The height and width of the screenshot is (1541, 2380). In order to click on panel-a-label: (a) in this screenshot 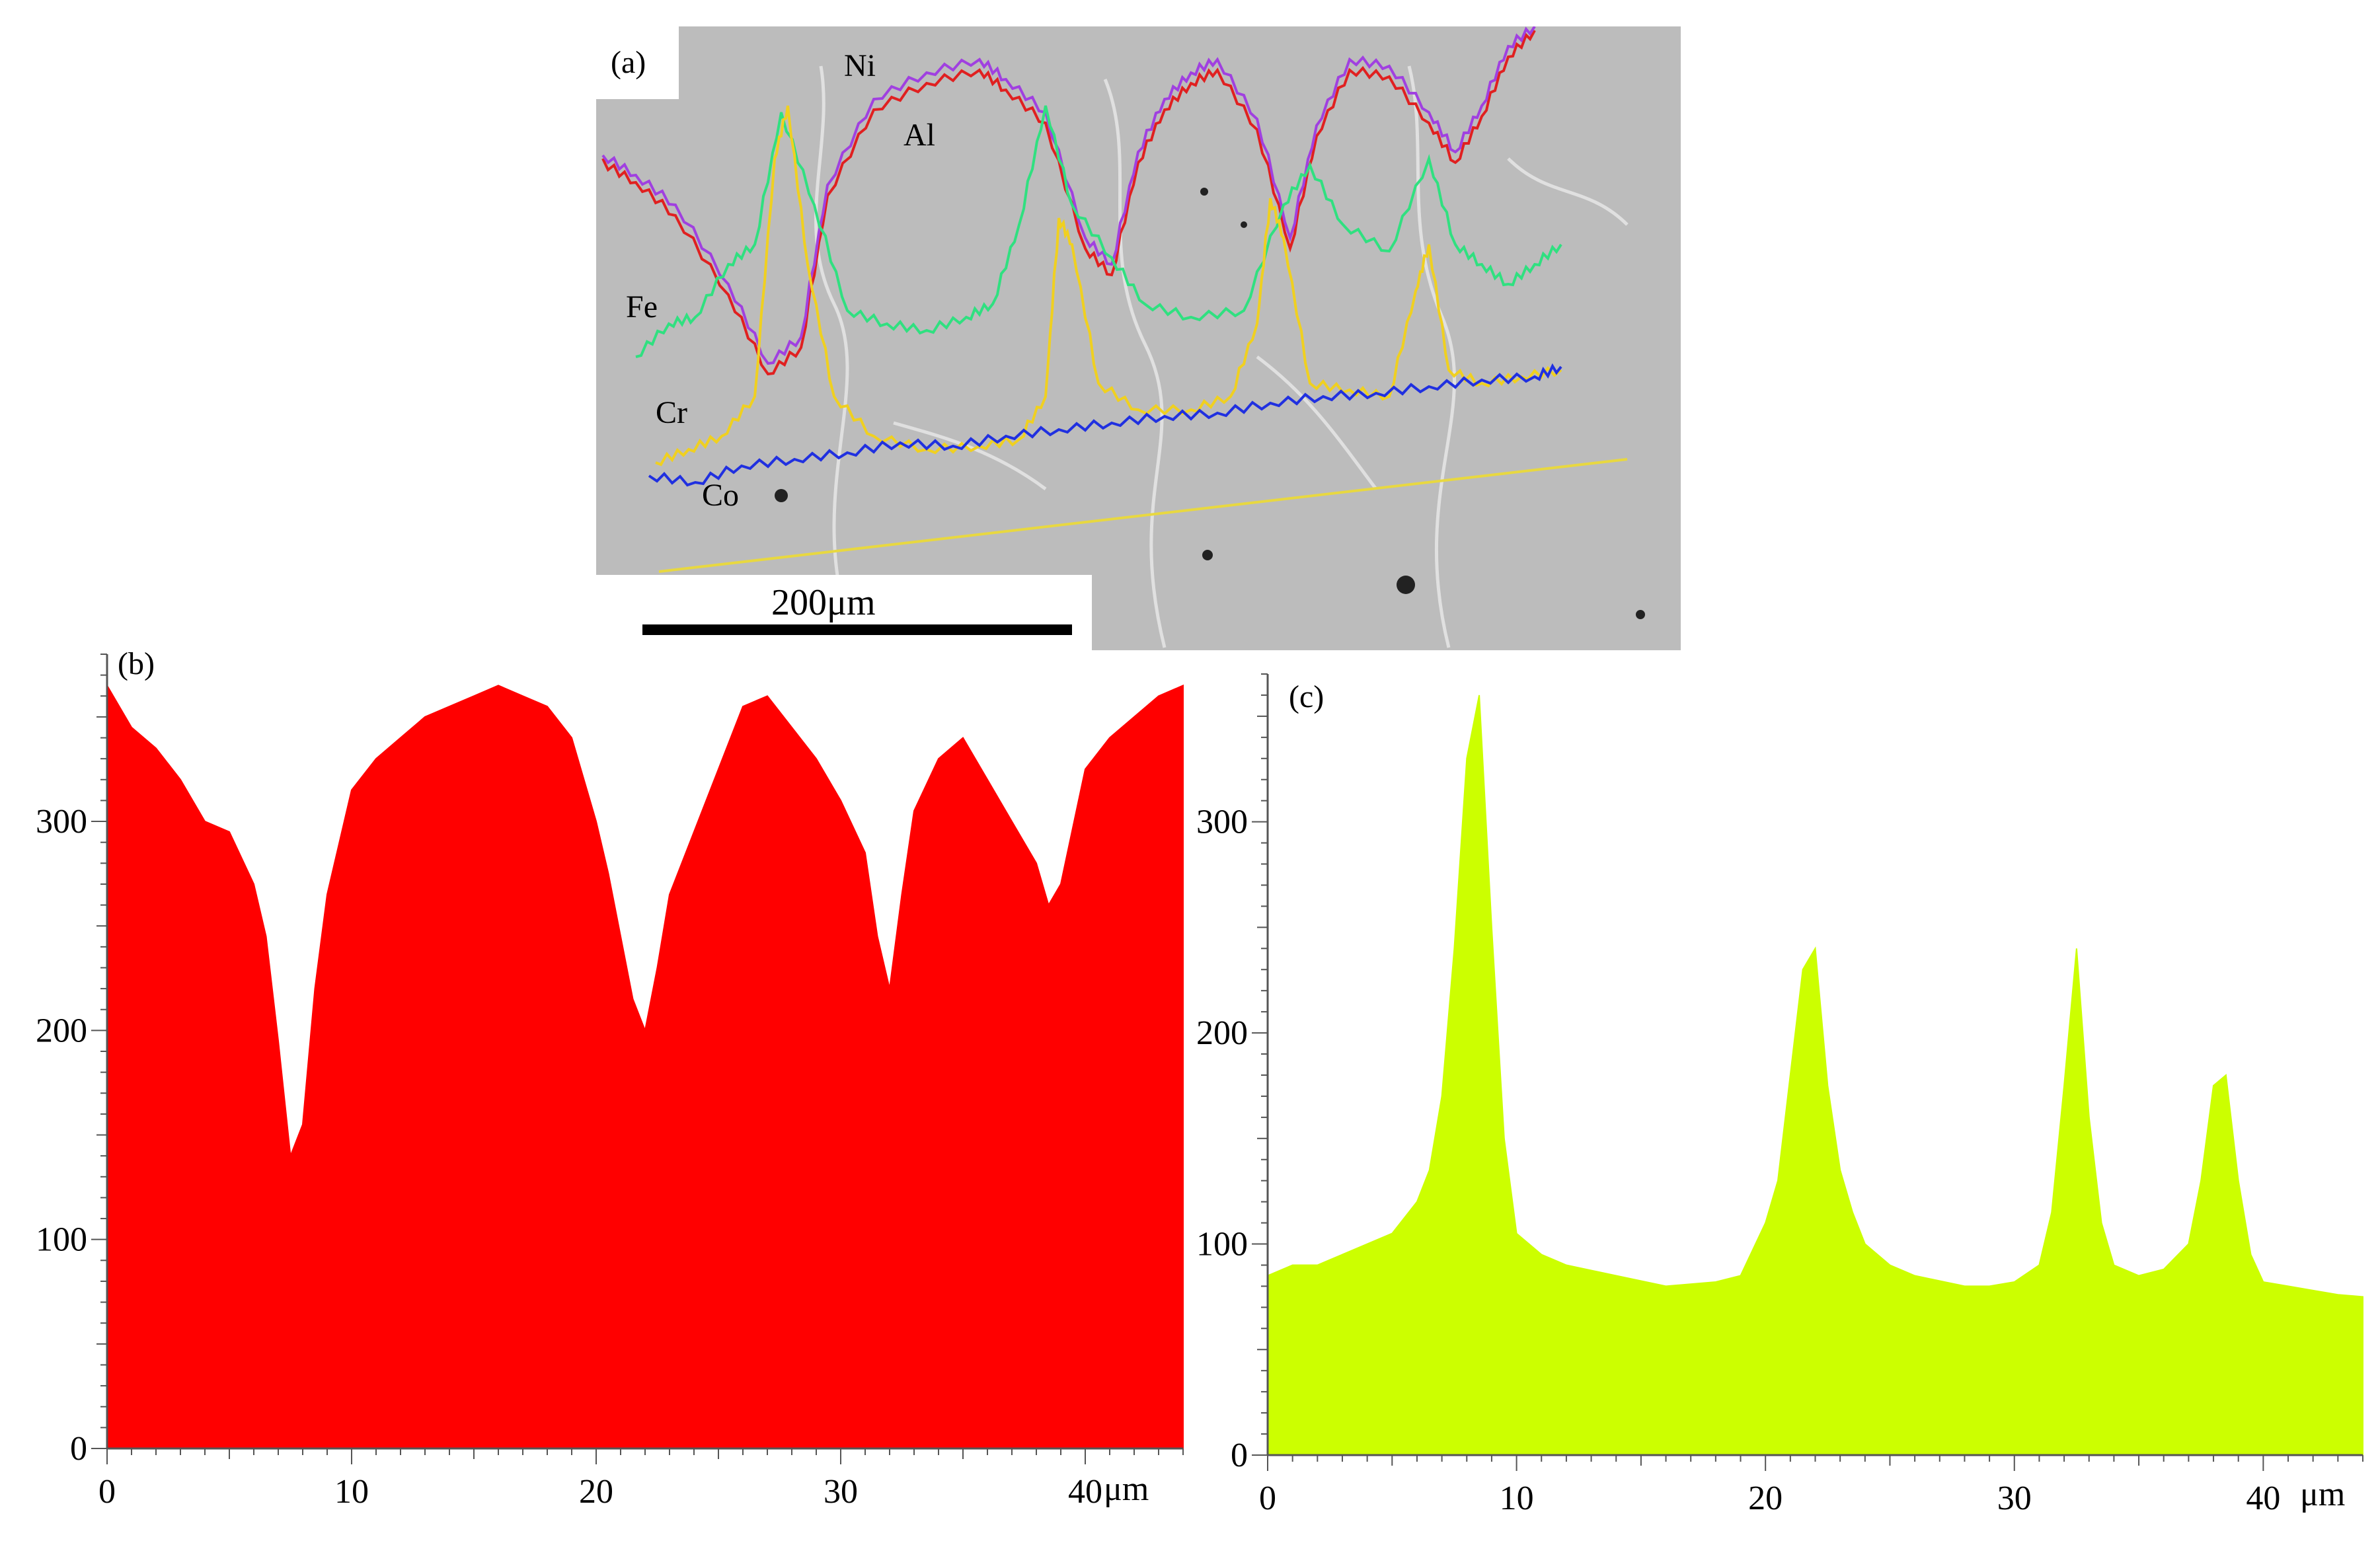, I will do `click(628, 62)`.